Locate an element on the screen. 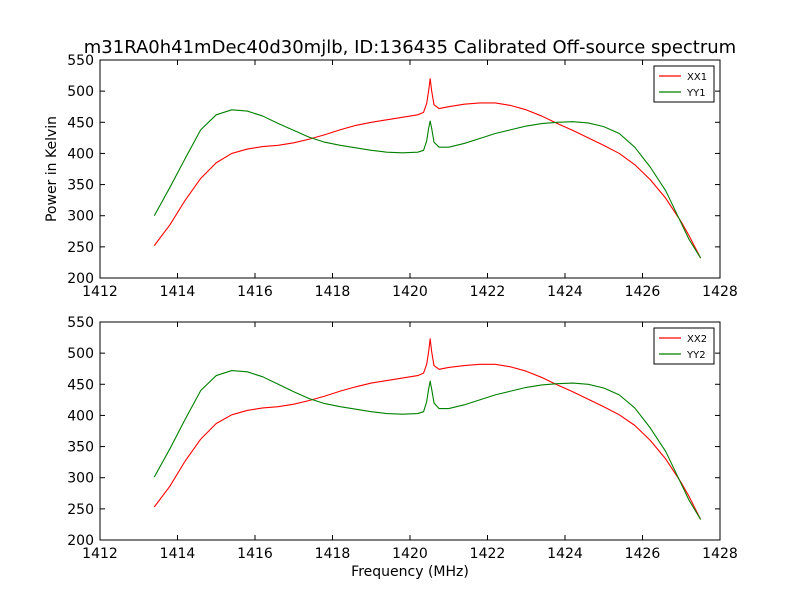 This screenshot has width=800, height=600. legend-label-YY1: YY1 is located at coordinates (696, 93).